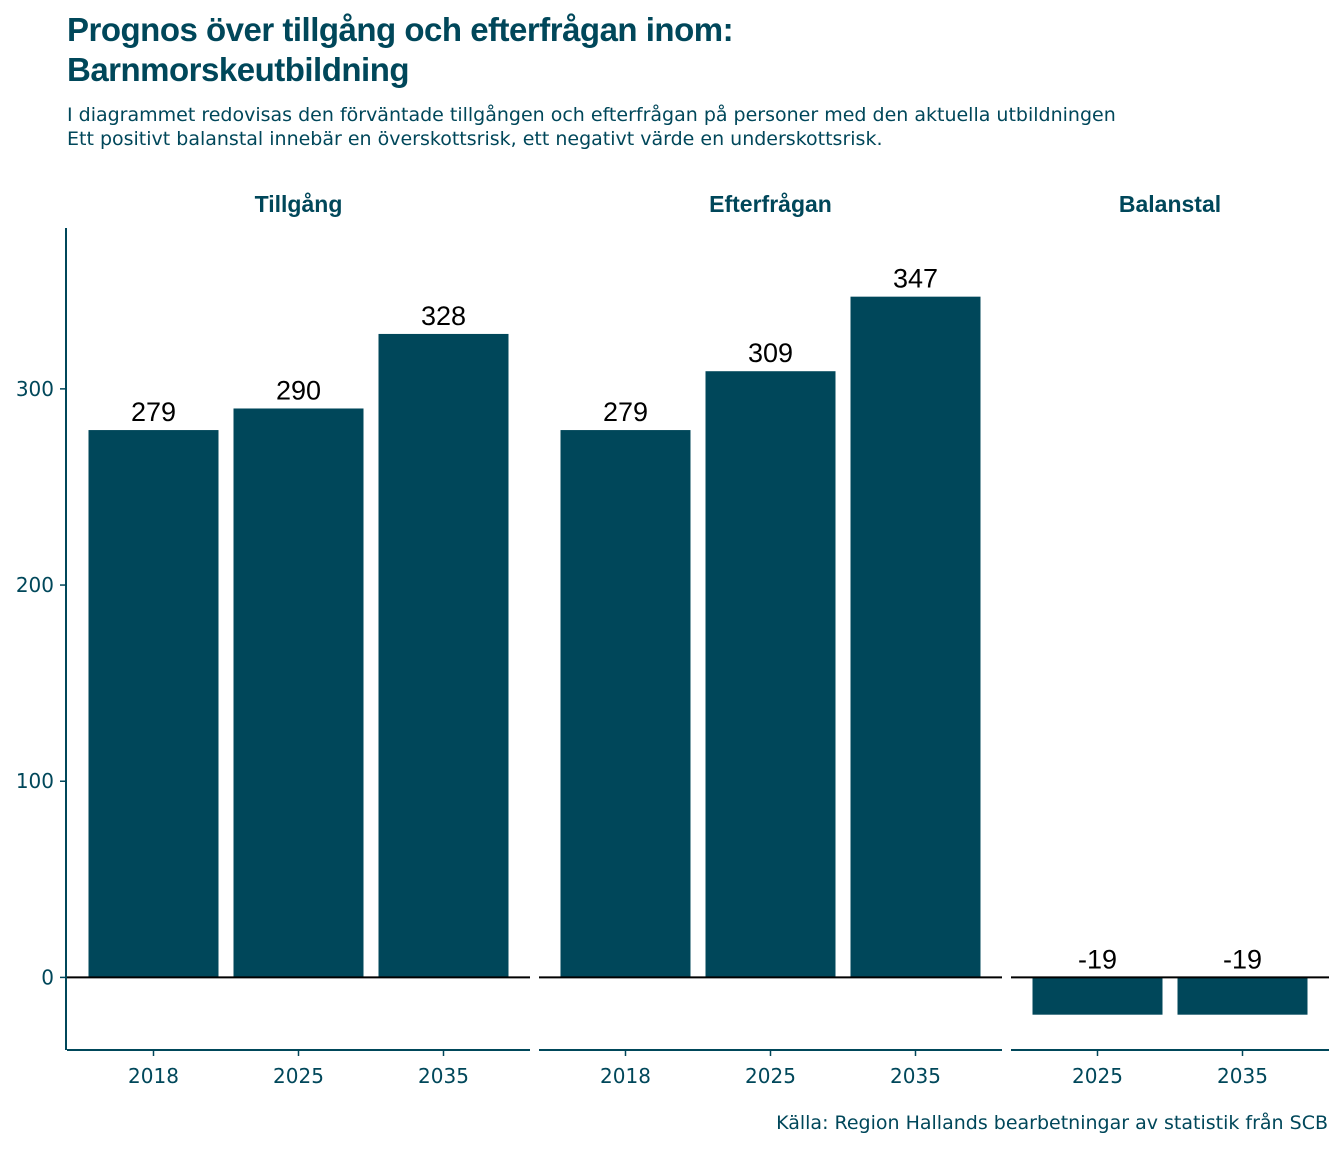  What do you see at coordinates (1170, 204) in the screenshot?
I see `facet-label-3: Balanstal` at bounding box center [1170, 204].